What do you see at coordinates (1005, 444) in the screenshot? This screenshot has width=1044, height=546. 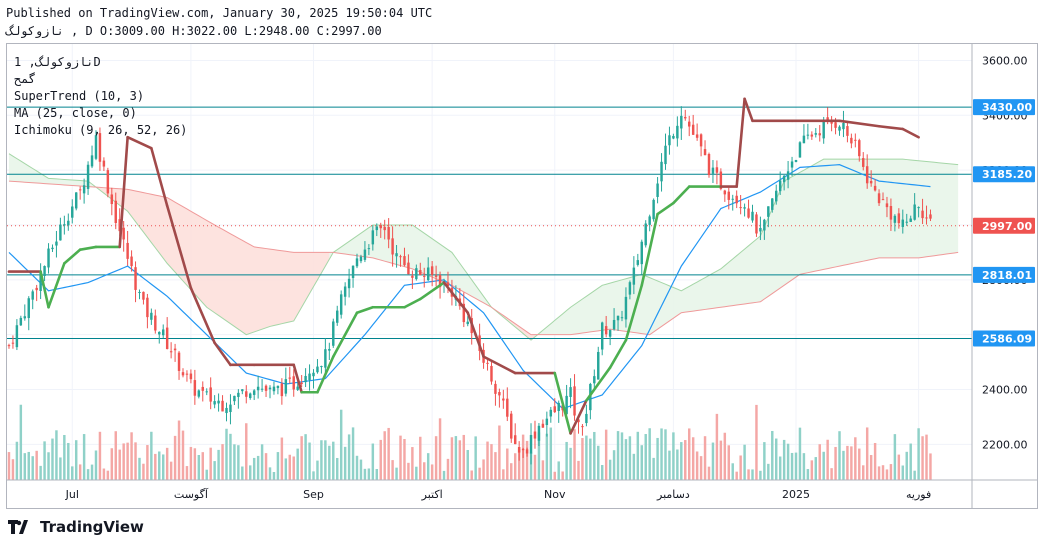 I see `price-tick-label: 2200.00` at bounding box center [1005, 444].